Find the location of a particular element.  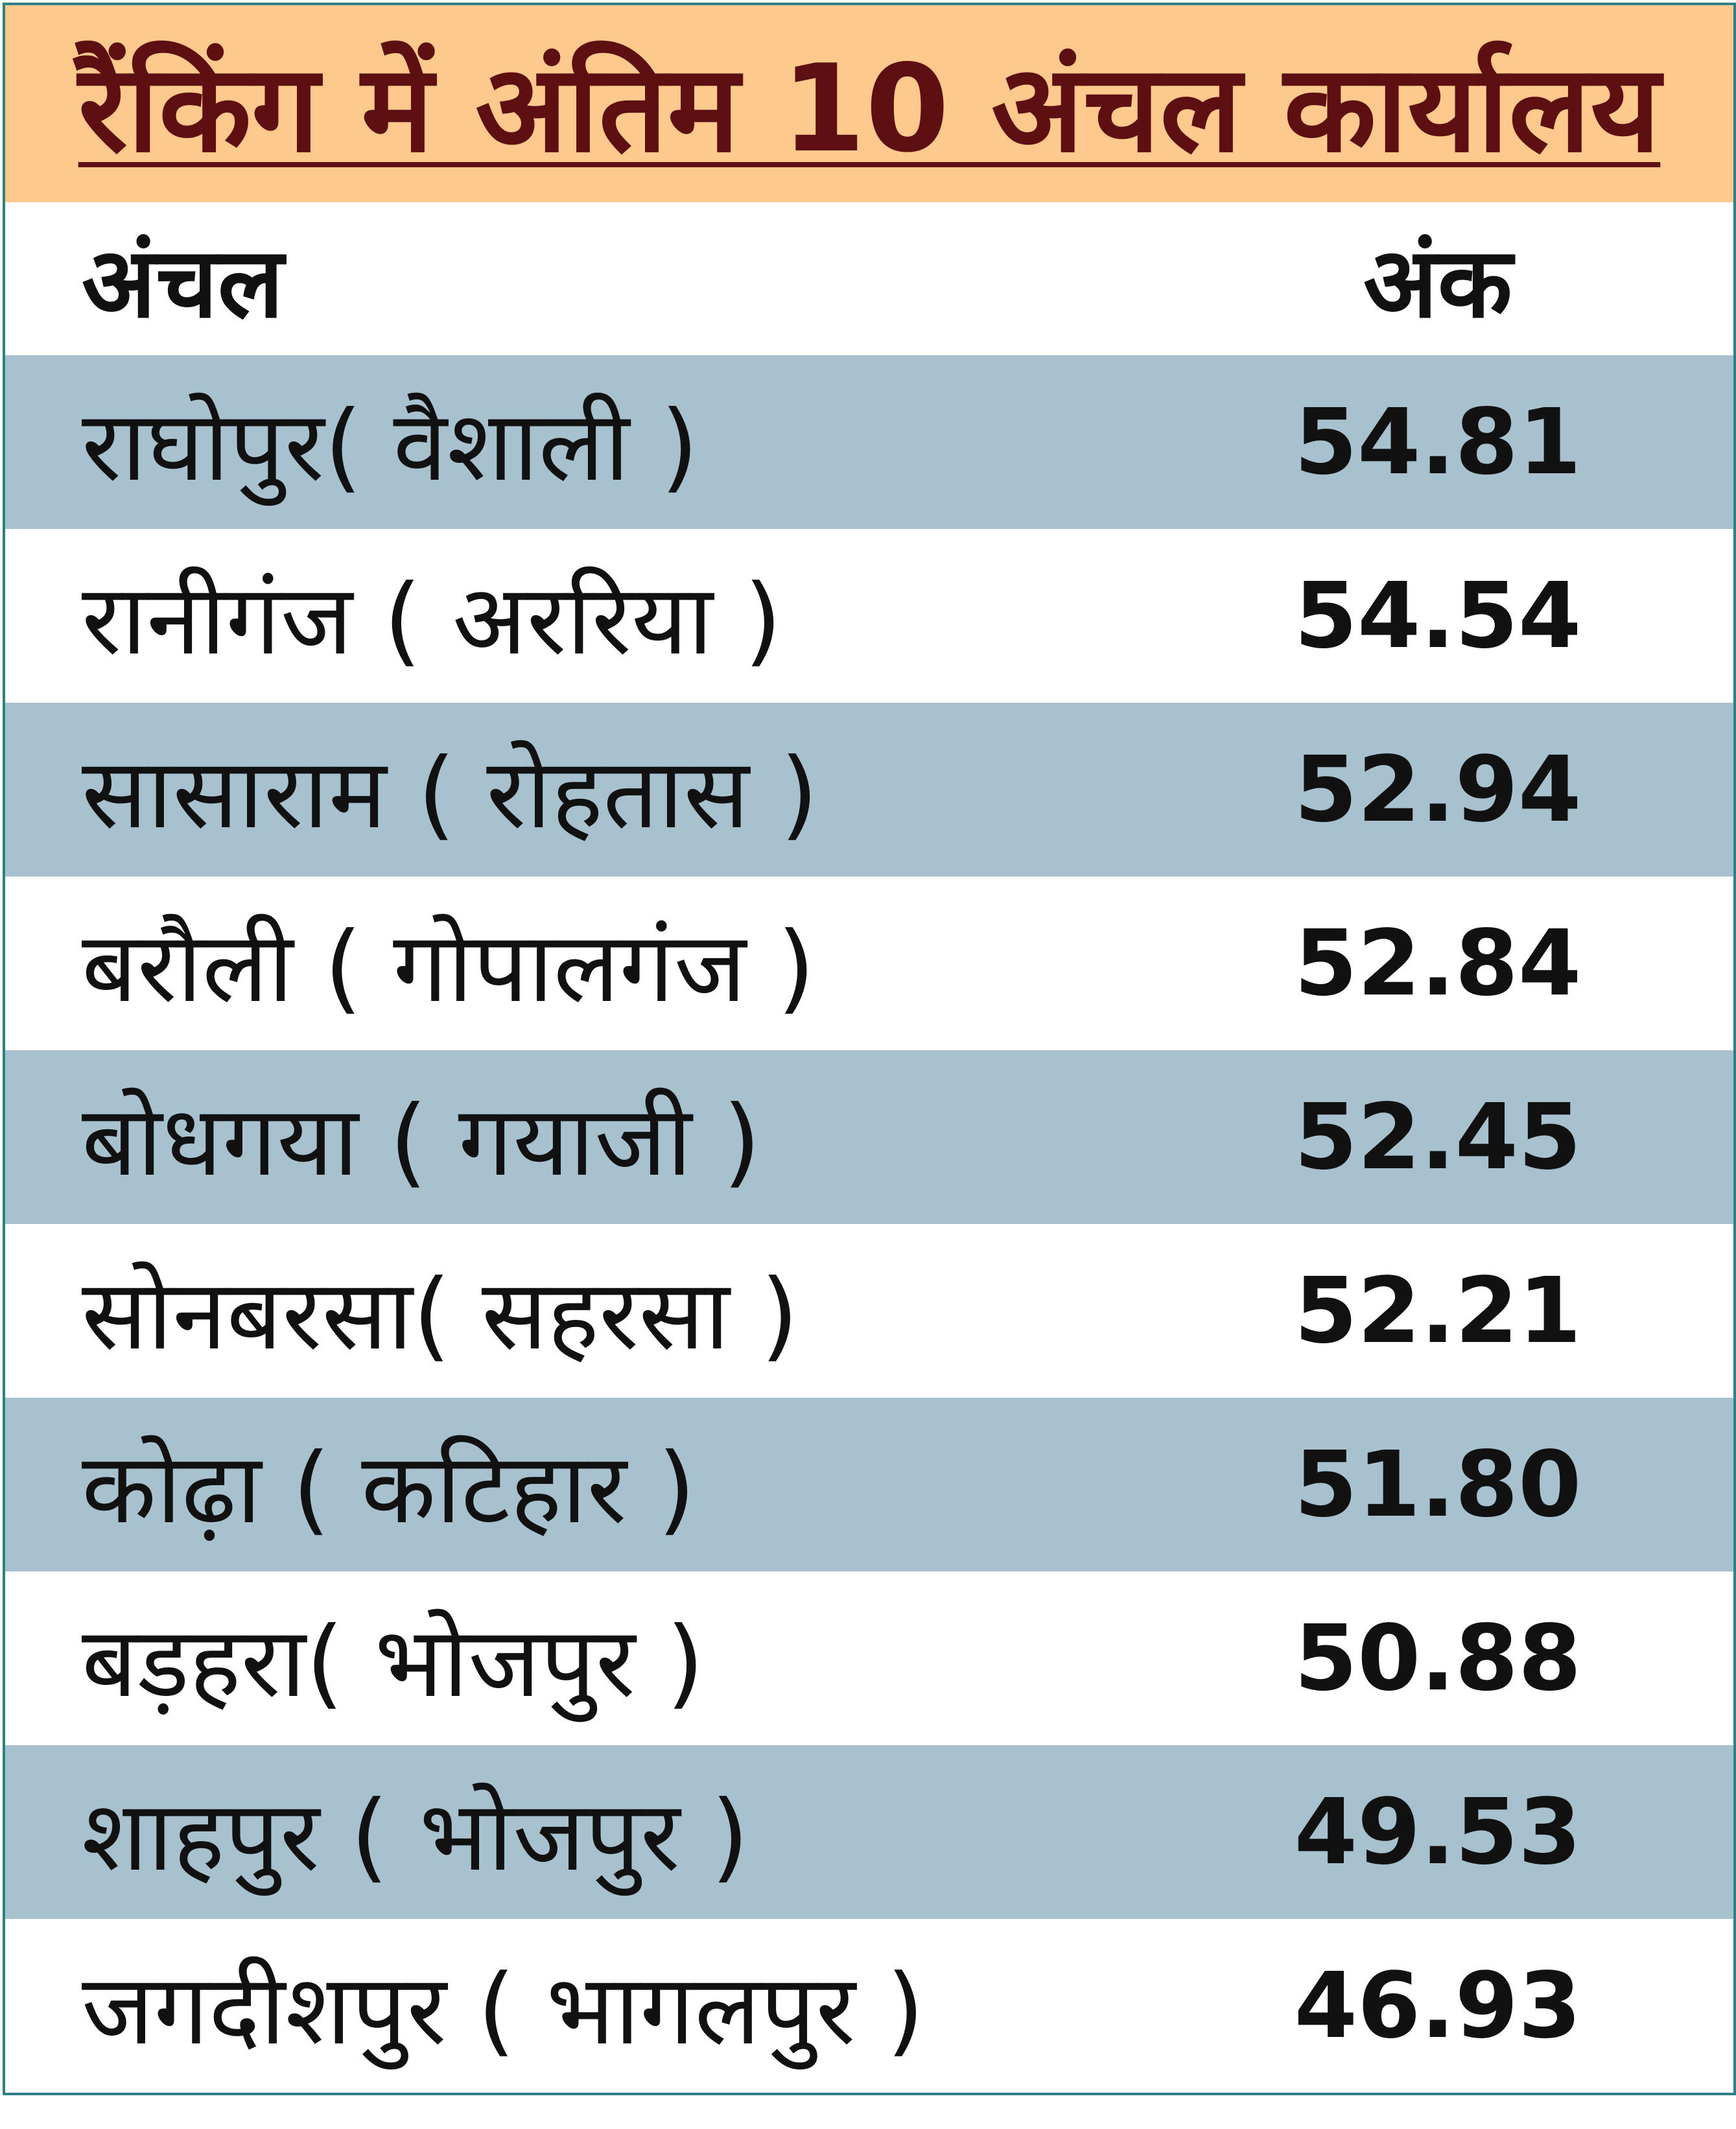

table-row: कोढ़ा ( कटिहार ) 51.80 is located at coordinates (869, 1485).